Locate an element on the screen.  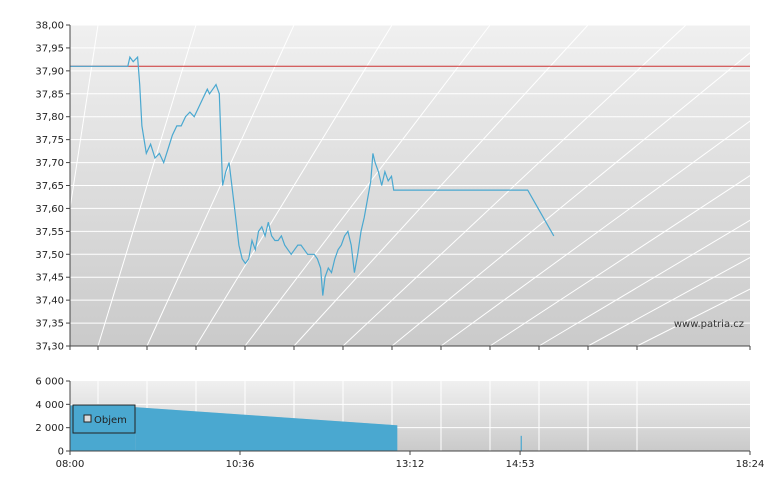
price-y-tick-label: 37,85 is located at coordinates (49, 94).